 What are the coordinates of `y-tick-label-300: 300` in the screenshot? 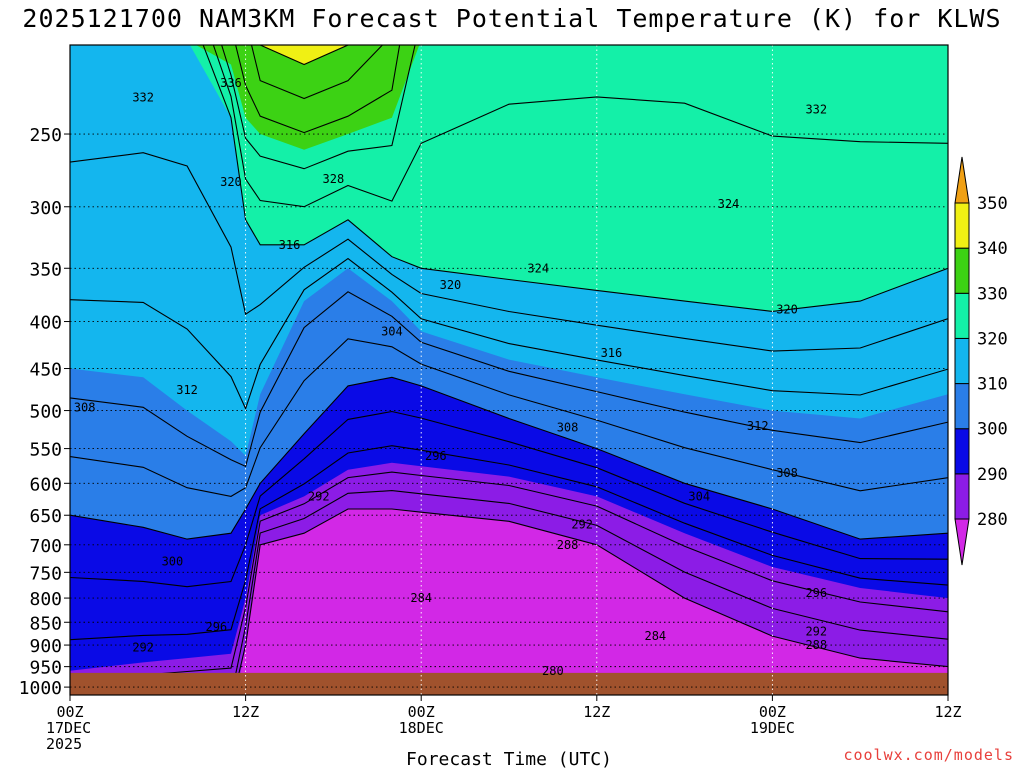 It's located at (45, 208).